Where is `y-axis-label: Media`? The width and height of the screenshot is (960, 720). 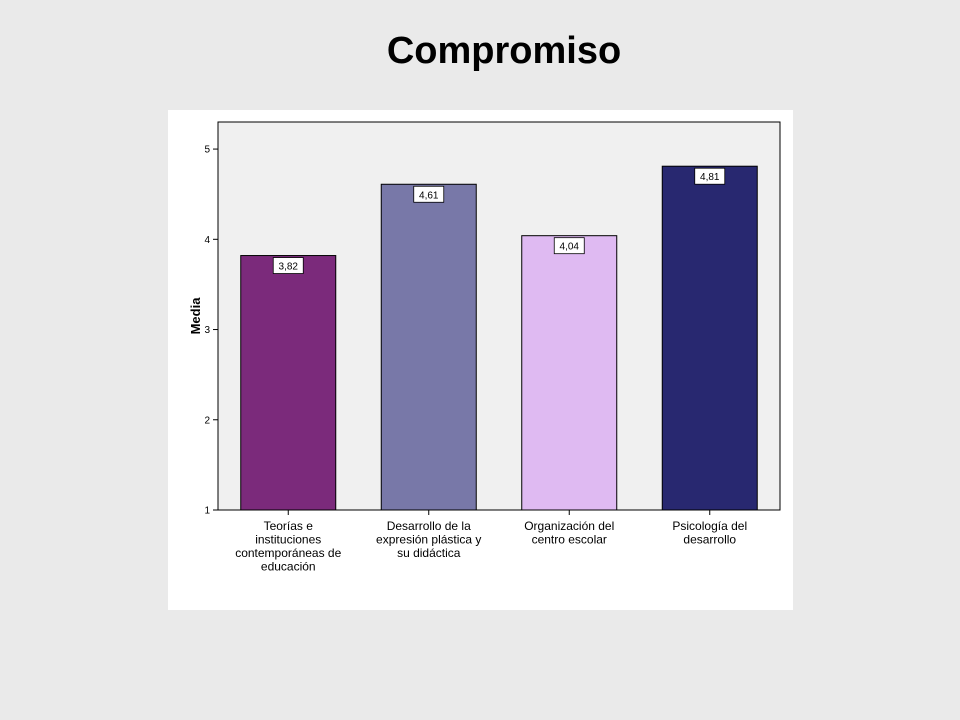 y-axis-label: Media is located at coordinates (195, 316).